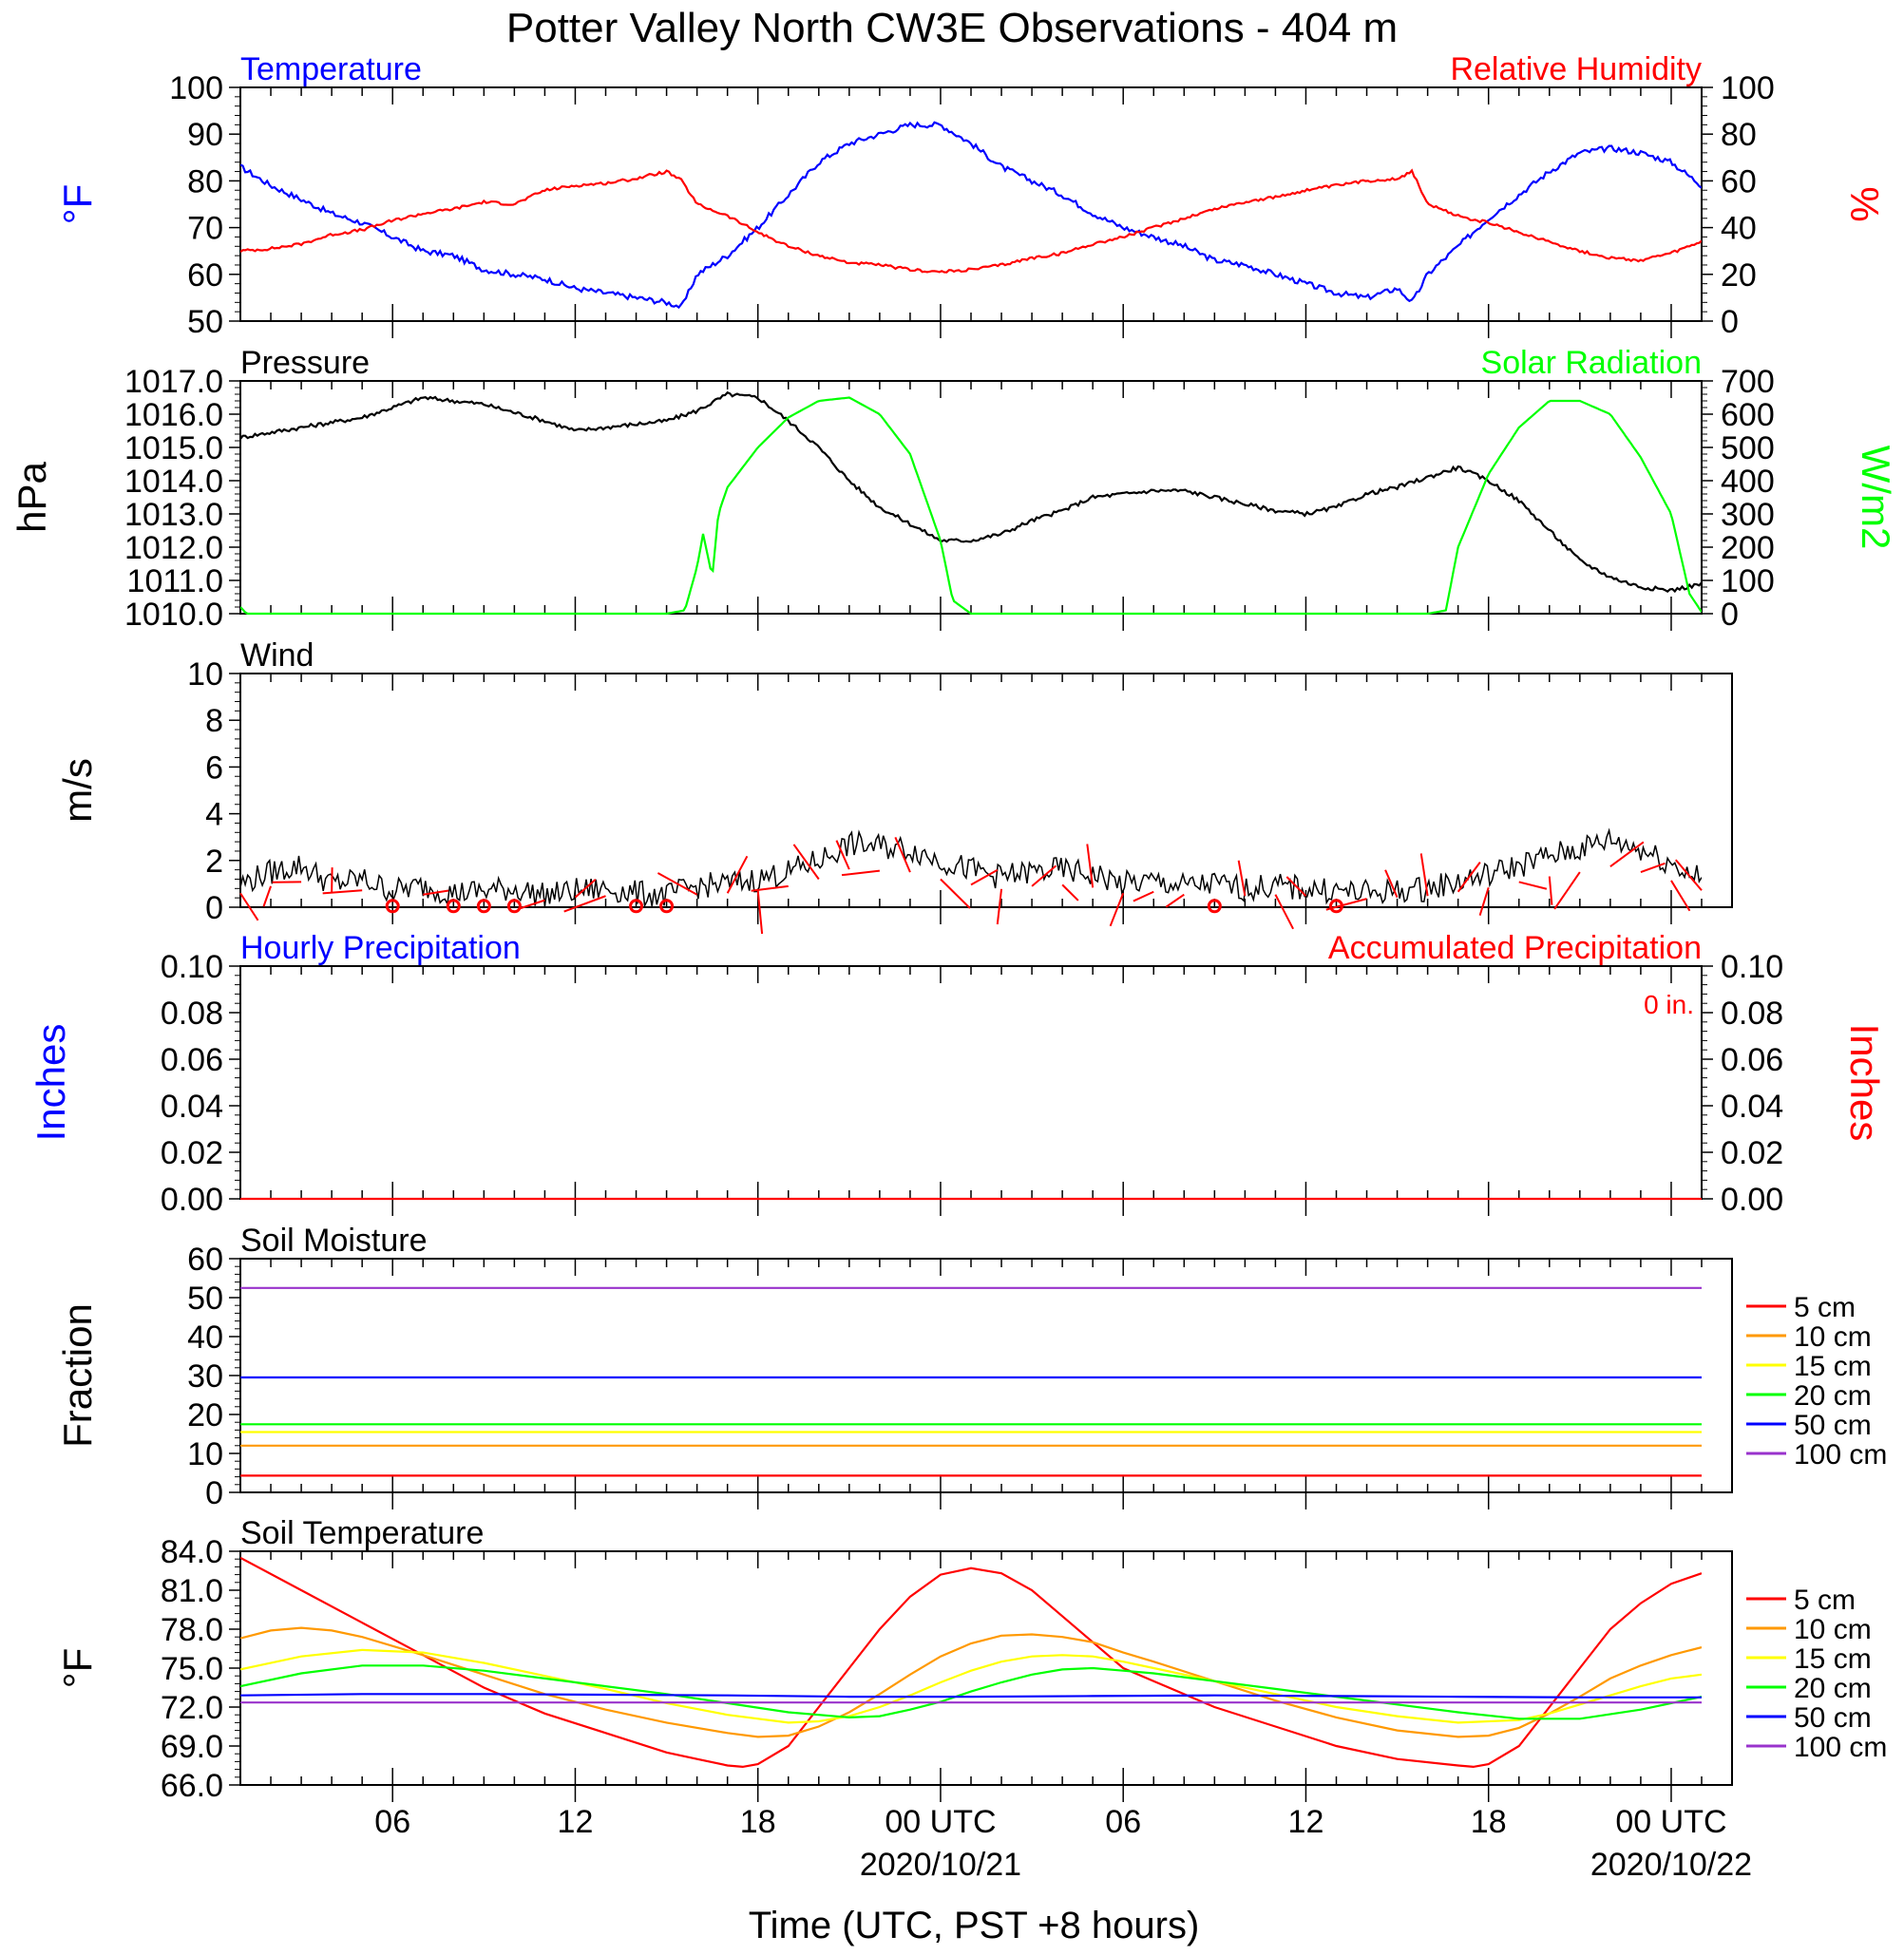  I want to click on y-tick-label-right: 0.08, so click(1752, 1014).